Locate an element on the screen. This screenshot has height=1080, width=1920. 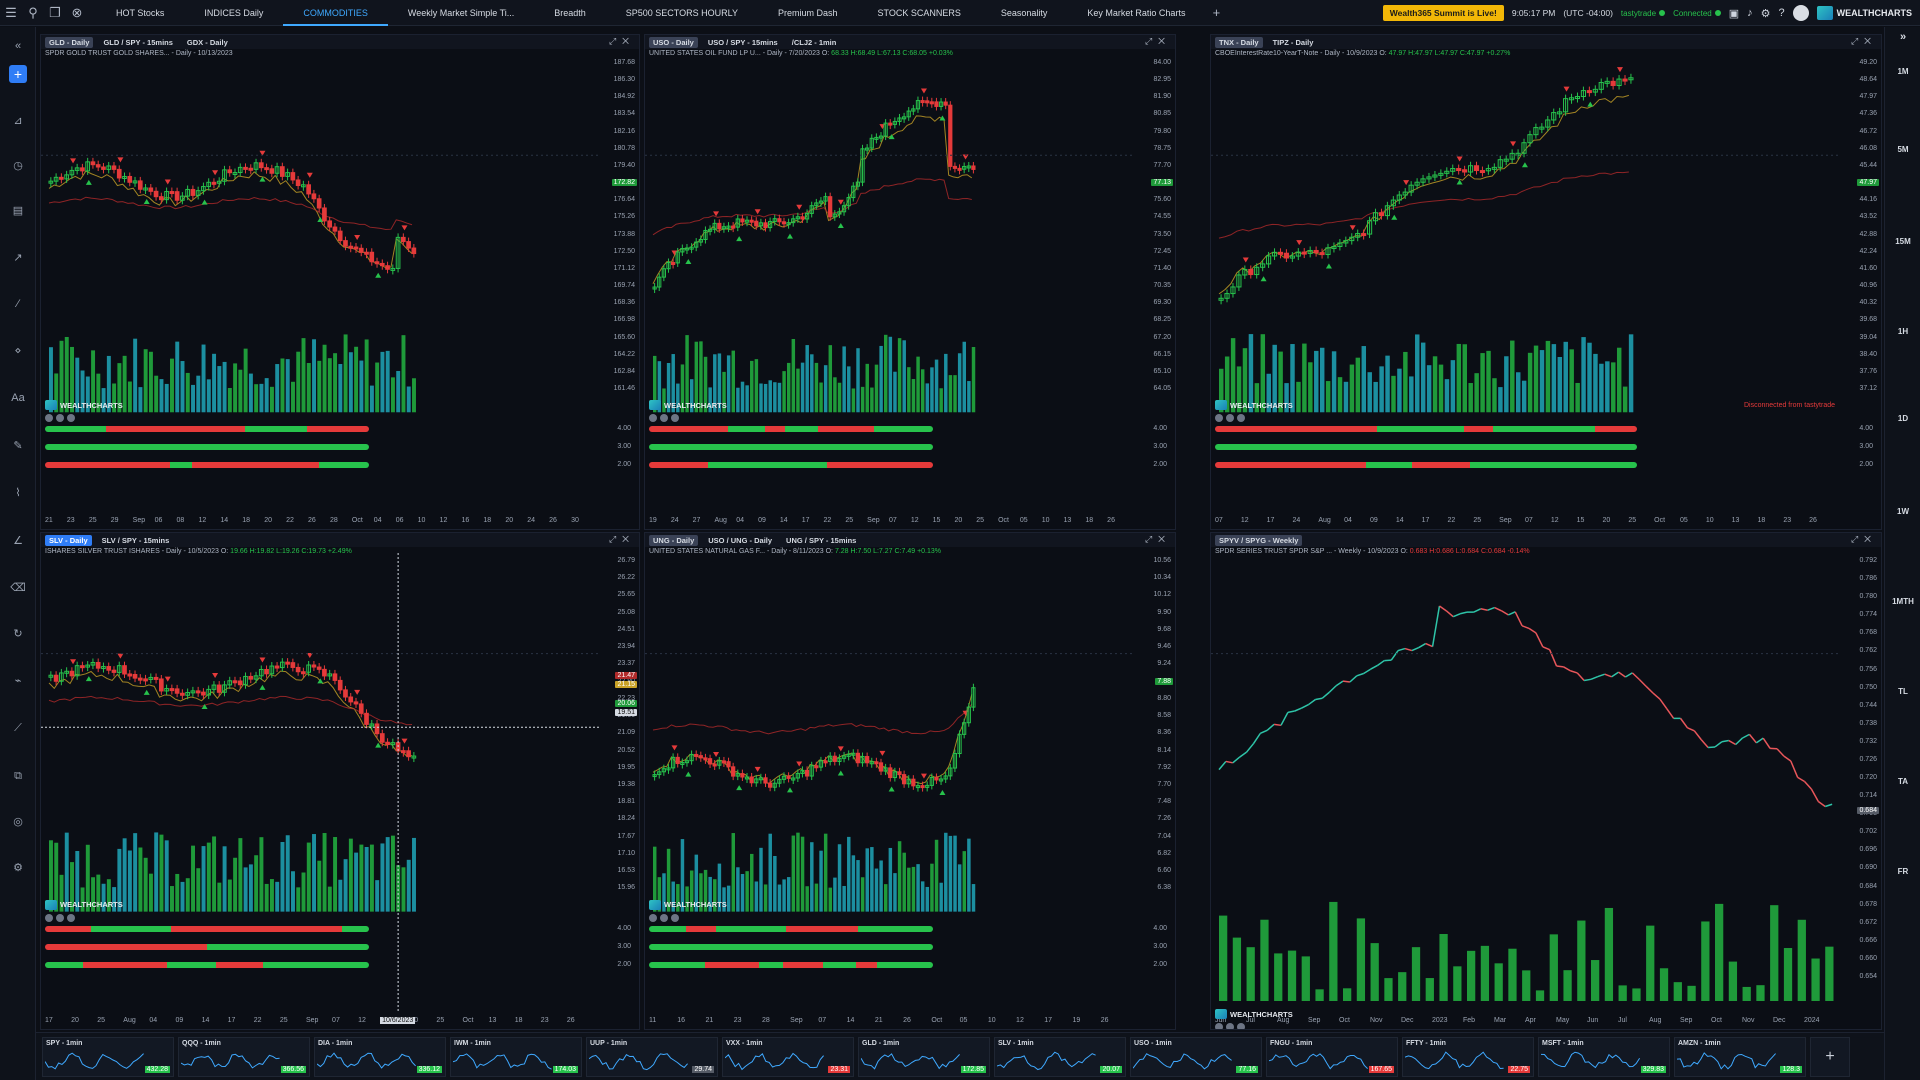
time-axis: 11 16 21 23 28 Sep 07 14 21 26 Oct 05 10 12 17 19 26 is located at coordinates (890, 1022).